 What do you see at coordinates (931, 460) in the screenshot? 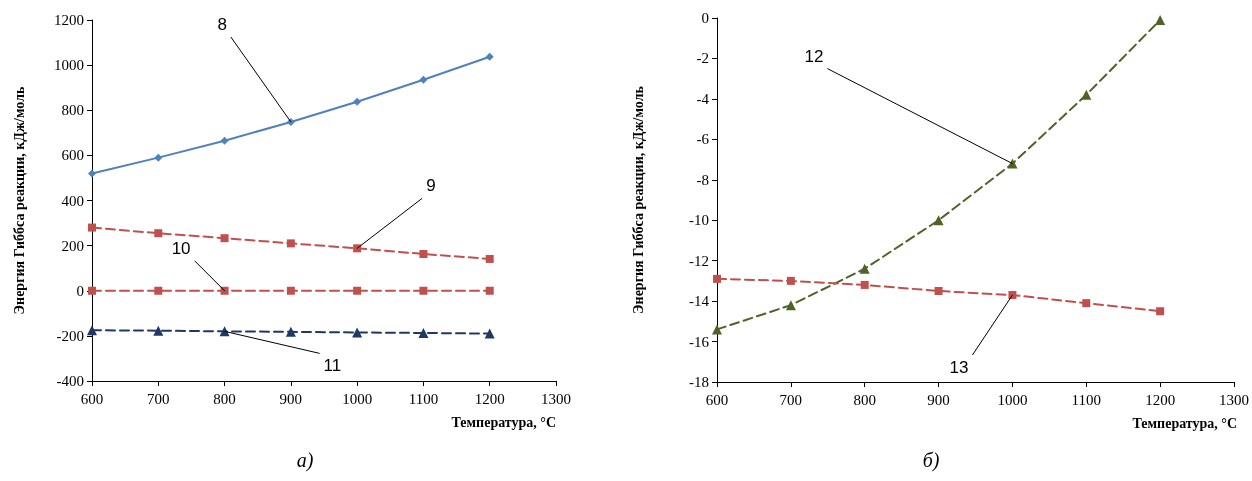
I see `text: б)` at bounding box center [931, 460].